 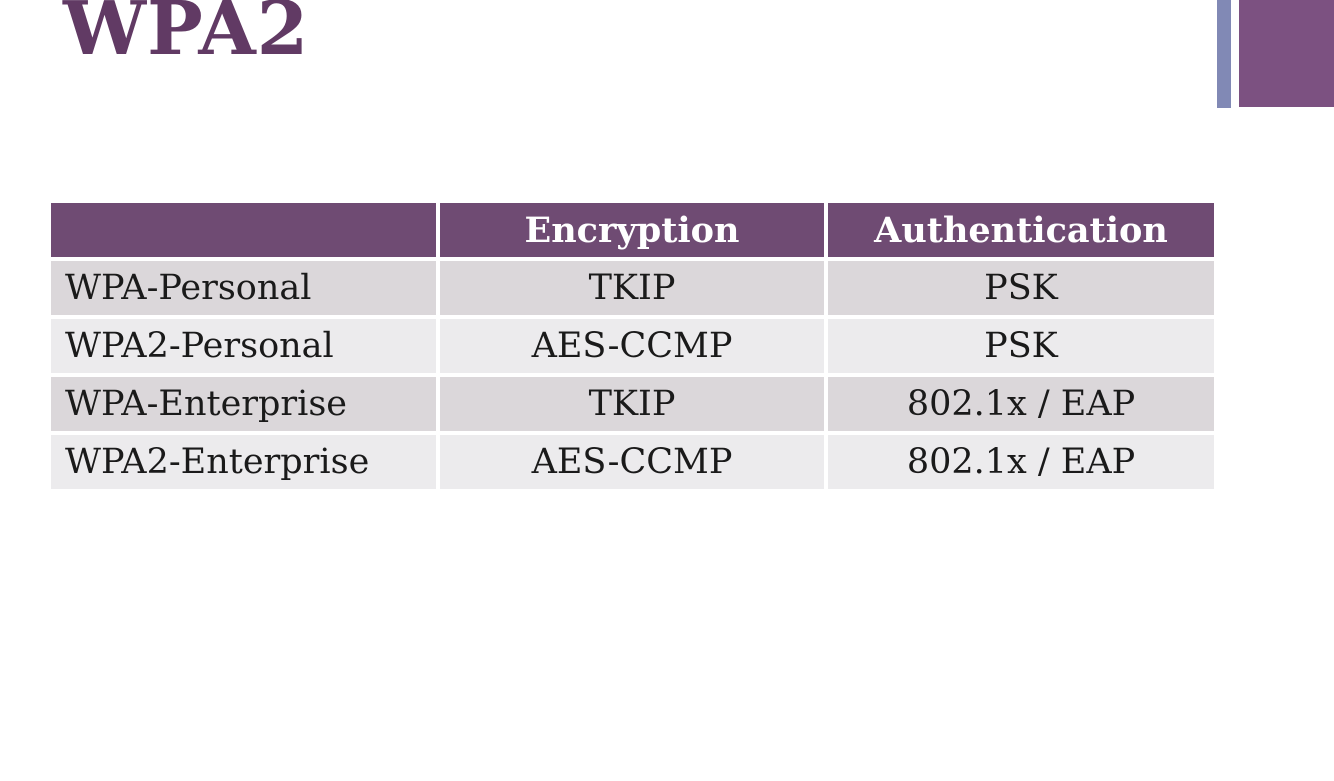 What do you see at coordinates (1286, 53) in the screenshot?
I see `corner-accent-wide-bar` at bounding box center [1286, 53].